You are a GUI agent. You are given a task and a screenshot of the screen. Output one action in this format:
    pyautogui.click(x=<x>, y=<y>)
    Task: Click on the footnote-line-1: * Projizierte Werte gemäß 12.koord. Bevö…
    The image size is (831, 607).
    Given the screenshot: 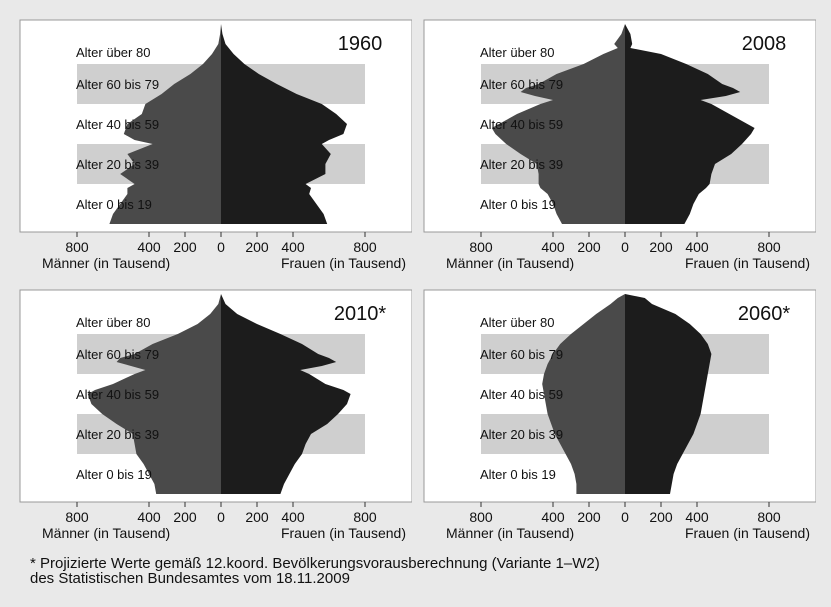 What is the action you would take?
    pyautogui.click(x=315, y=563)
    